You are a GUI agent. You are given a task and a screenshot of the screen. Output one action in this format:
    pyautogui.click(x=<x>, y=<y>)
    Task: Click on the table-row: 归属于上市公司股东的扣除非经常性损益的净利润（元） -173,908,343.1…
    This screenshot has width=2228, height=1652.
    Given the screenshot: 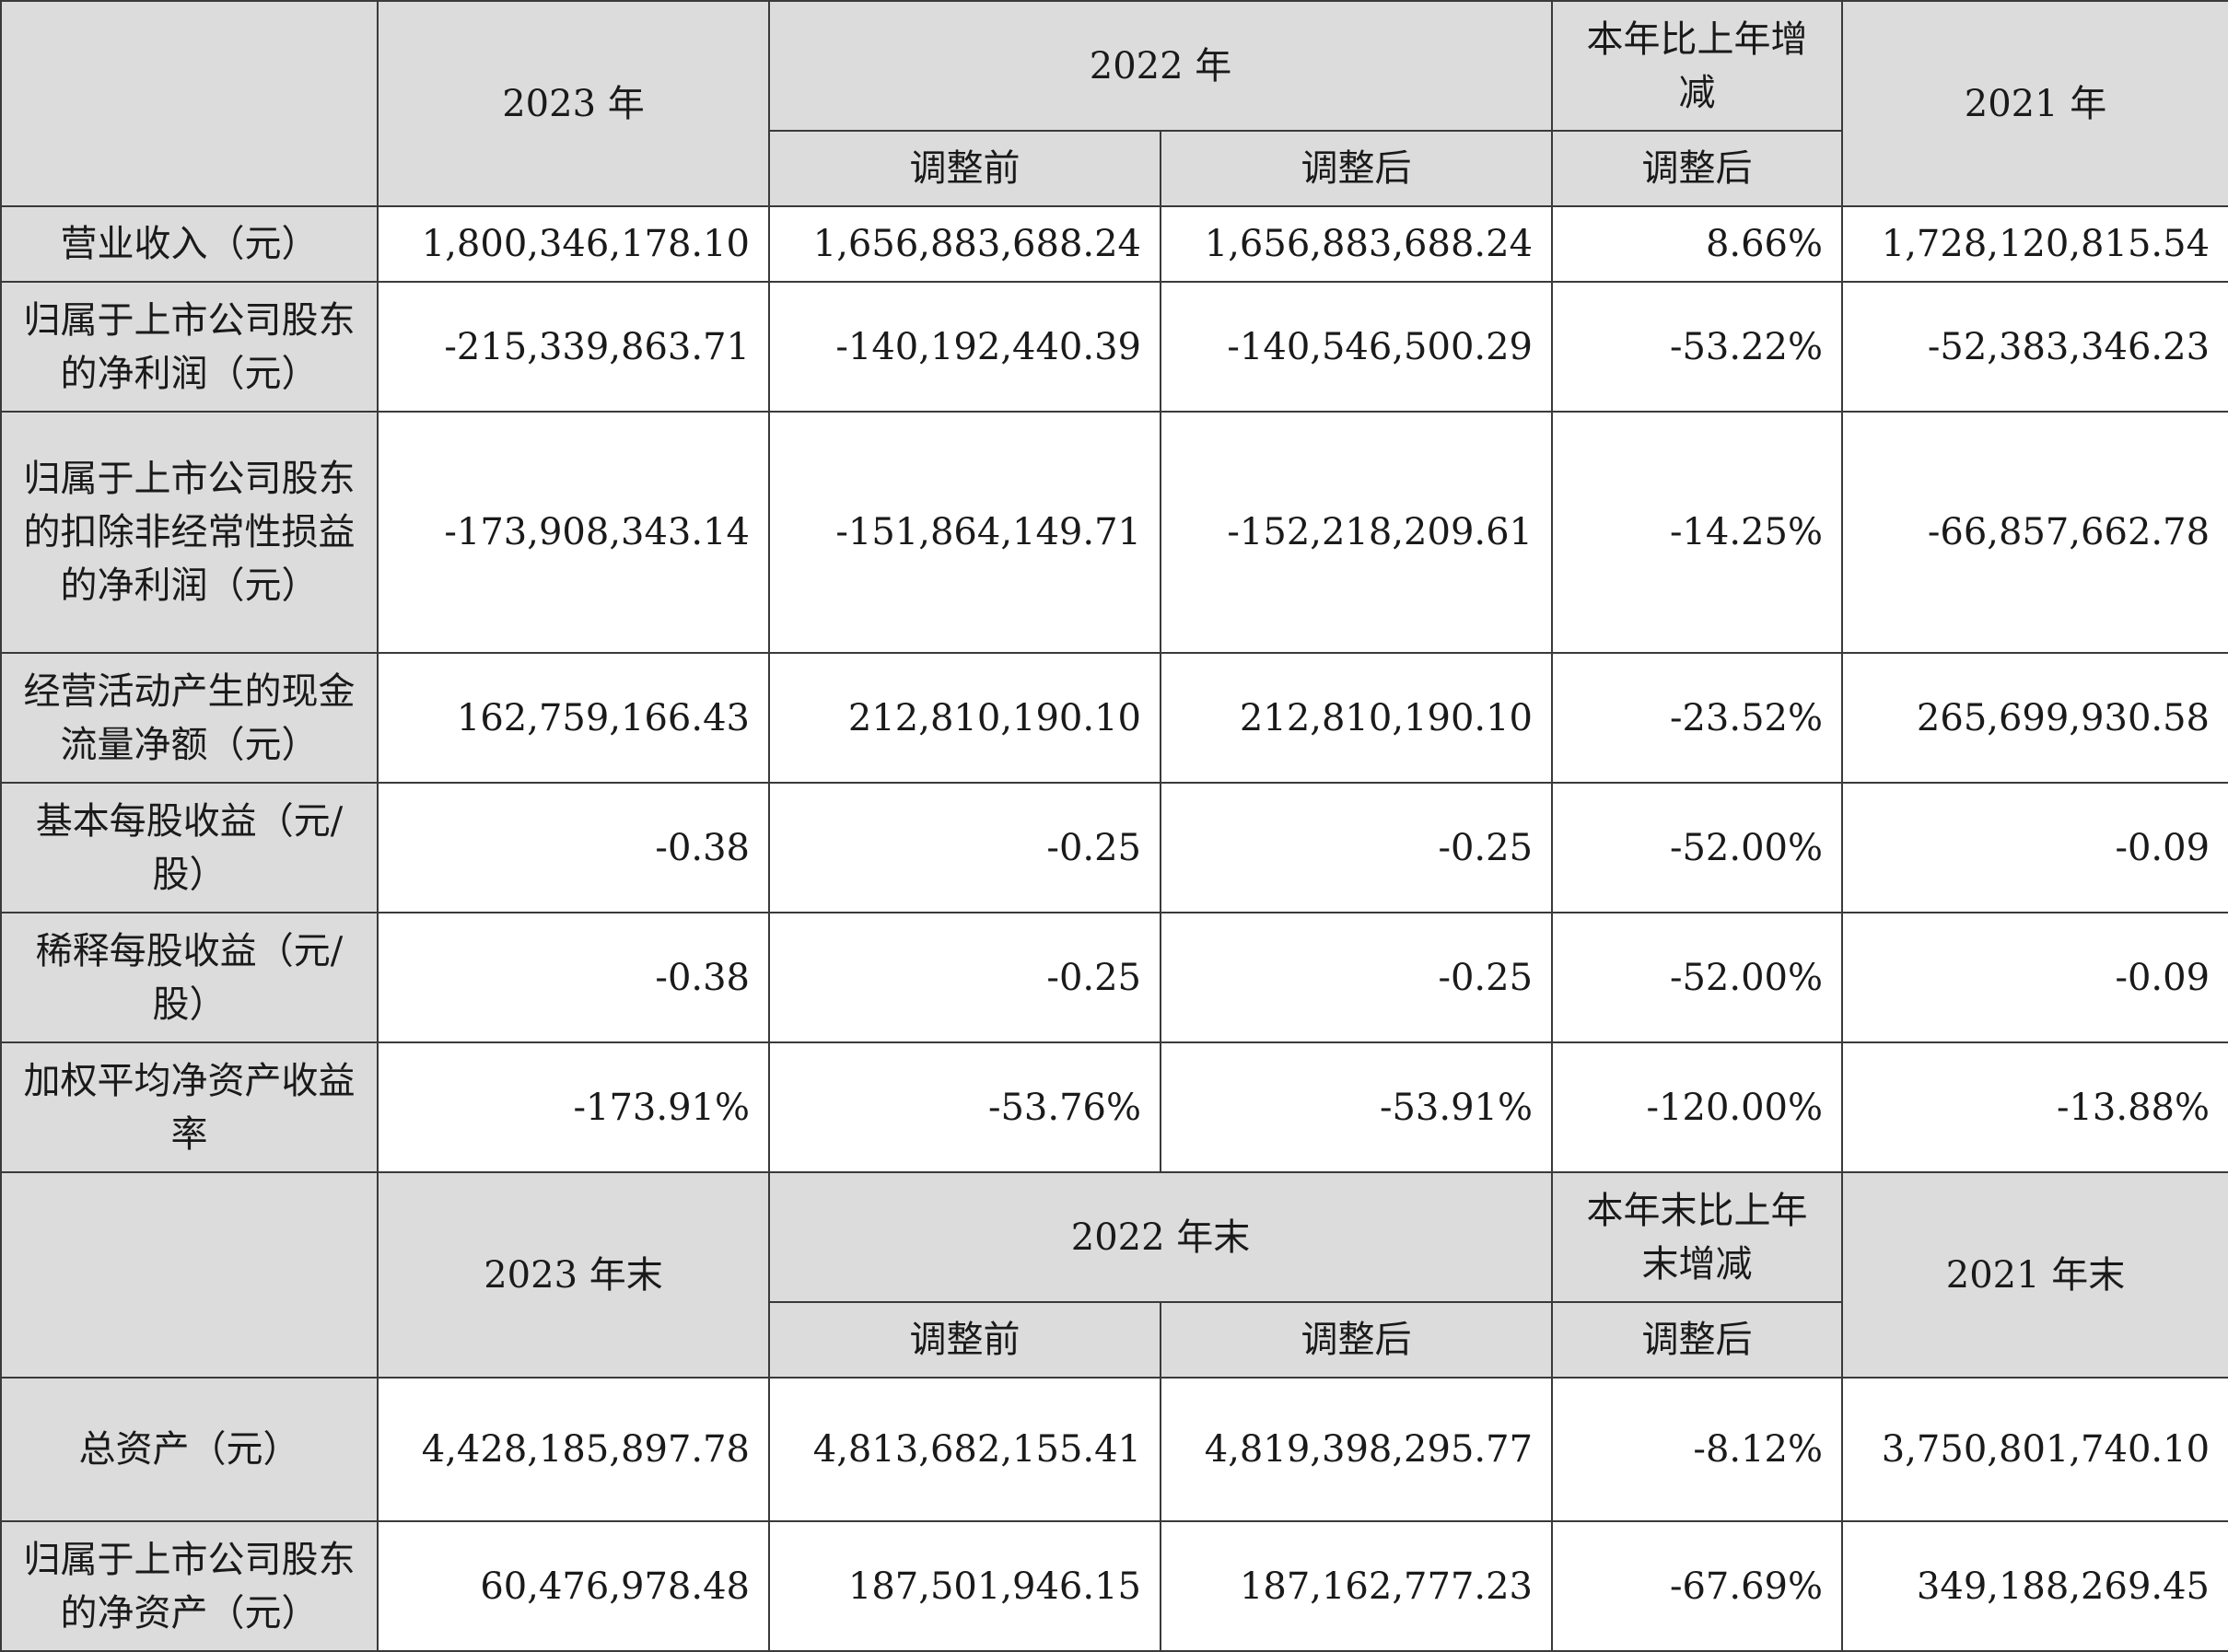 What is the action you would take?
    pyautogui.click(x=1114, y=532)
    